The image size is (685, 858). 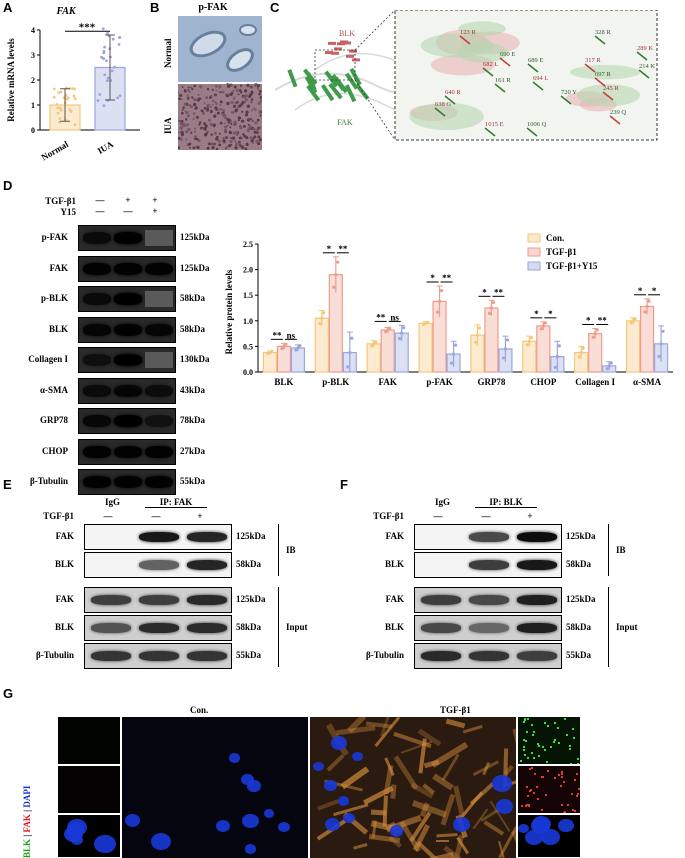 What do you see at coordinates (297, 627) in the screenshot?
I see `input-label: Input` at bounding box center [297, 627].